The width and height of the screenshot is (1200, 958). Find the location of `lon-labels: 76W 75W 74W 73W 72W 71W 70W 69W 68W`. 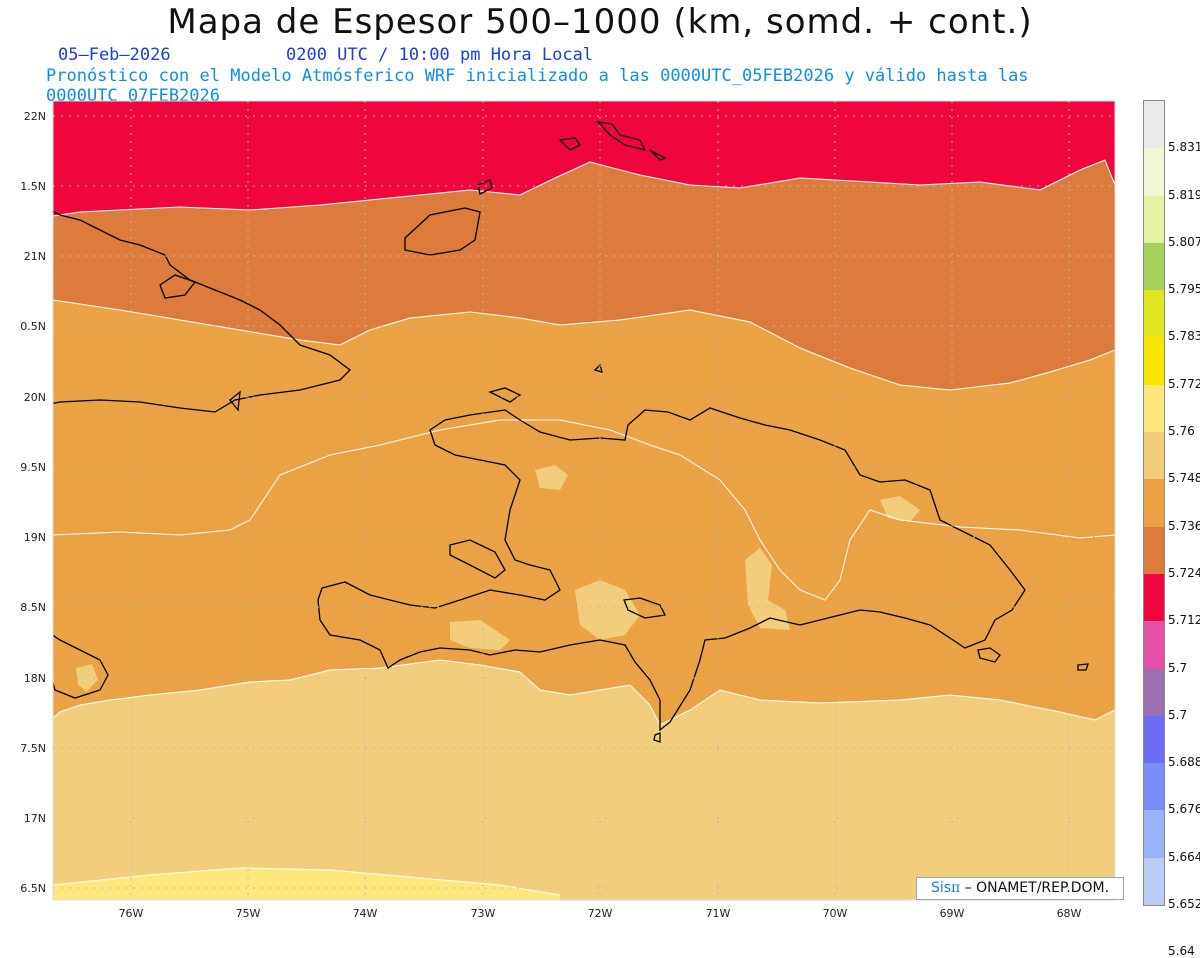

lon-labels: 76W 75W 74W 73W 72W 71W 70W 69W 68W is located at coordinates (600, 913).